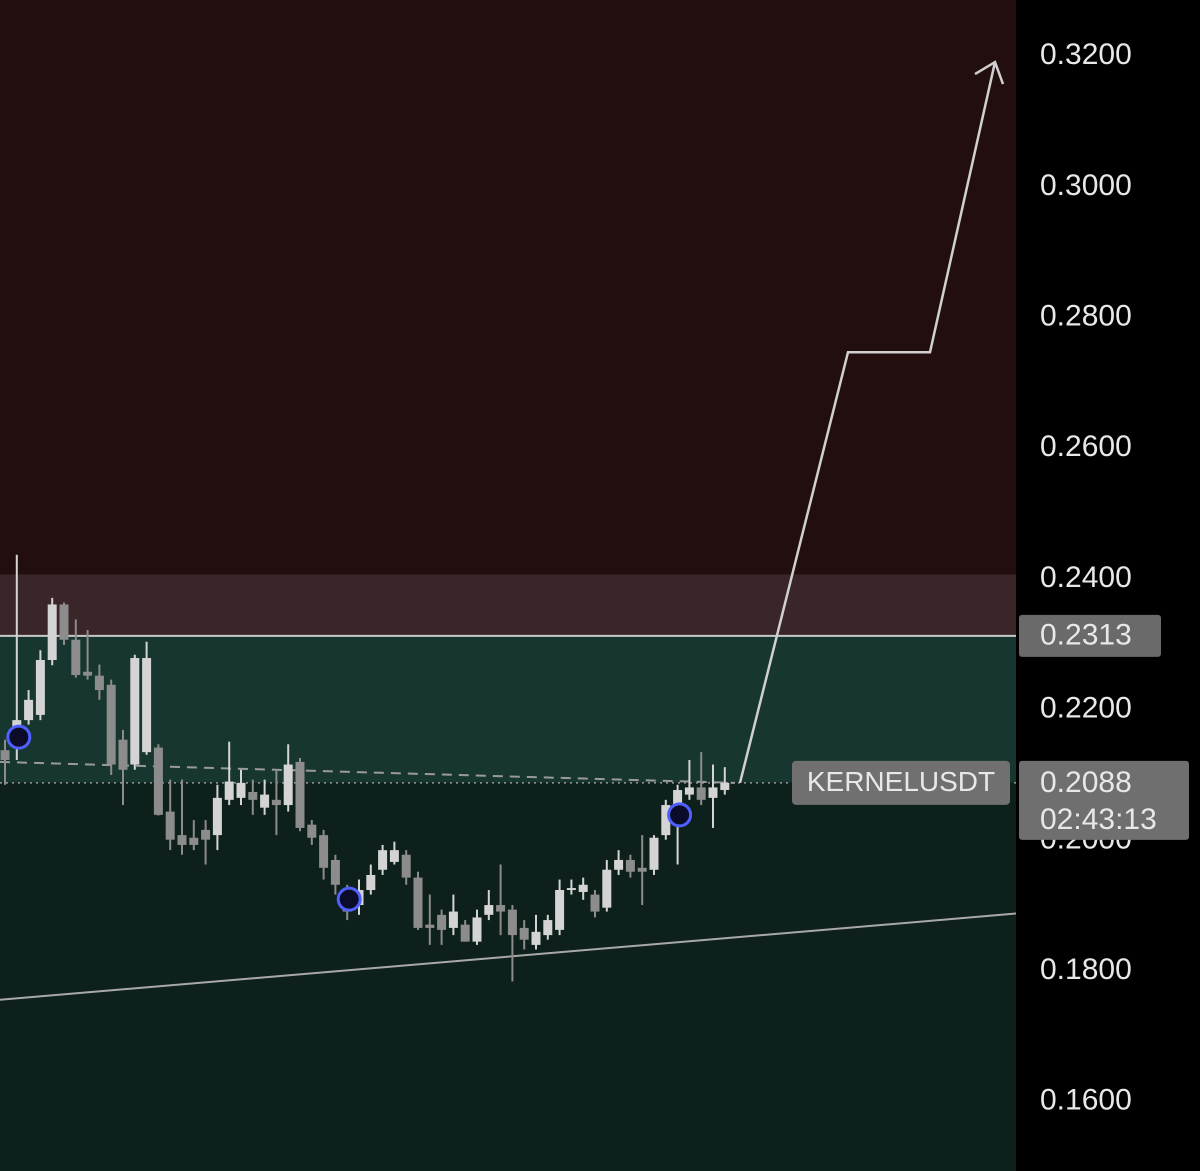 This screenshot has width=1200, height=1171. Describe the element at coordinates (1086, 1100) in the screenshot. I see `y-tick-label: 0.1600` at that location.